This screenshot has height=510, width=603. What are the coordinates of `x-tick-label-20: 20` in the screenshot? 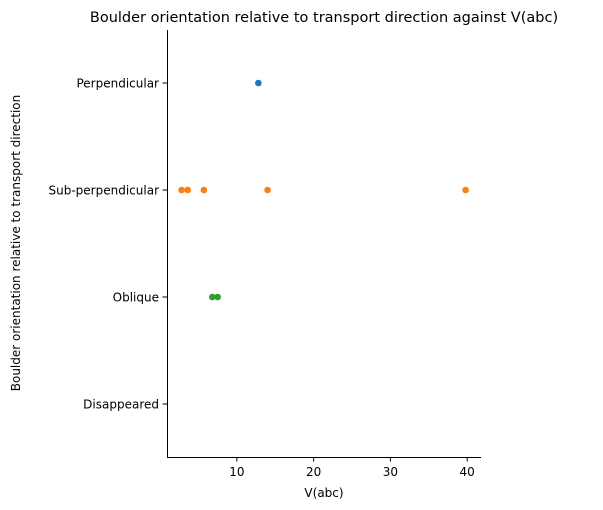 It's located at (313, 472).